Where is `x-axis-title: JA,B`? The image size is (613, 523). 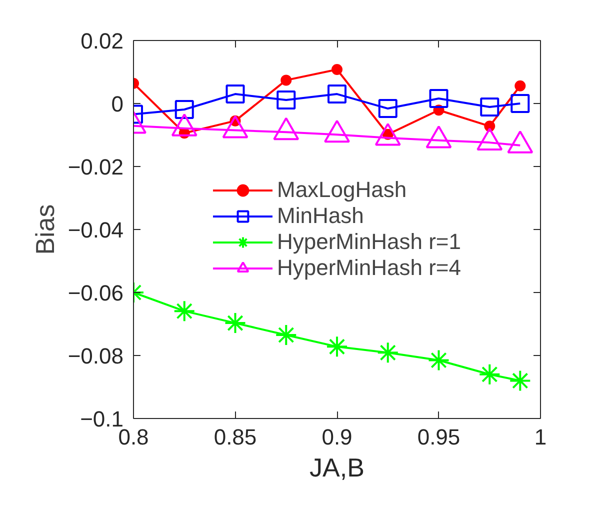 x-axis-title: JA,B is located at coordinates (337, 467).